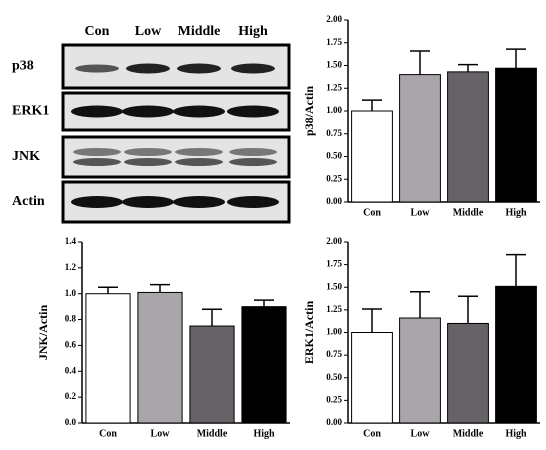 Image resolution: width=546 pixels, height=450 pixels. What do you see at coordinates (71, 241) in the screenshot?
I see `y-tick-label: 1.4` at bounding box center [71, 241].